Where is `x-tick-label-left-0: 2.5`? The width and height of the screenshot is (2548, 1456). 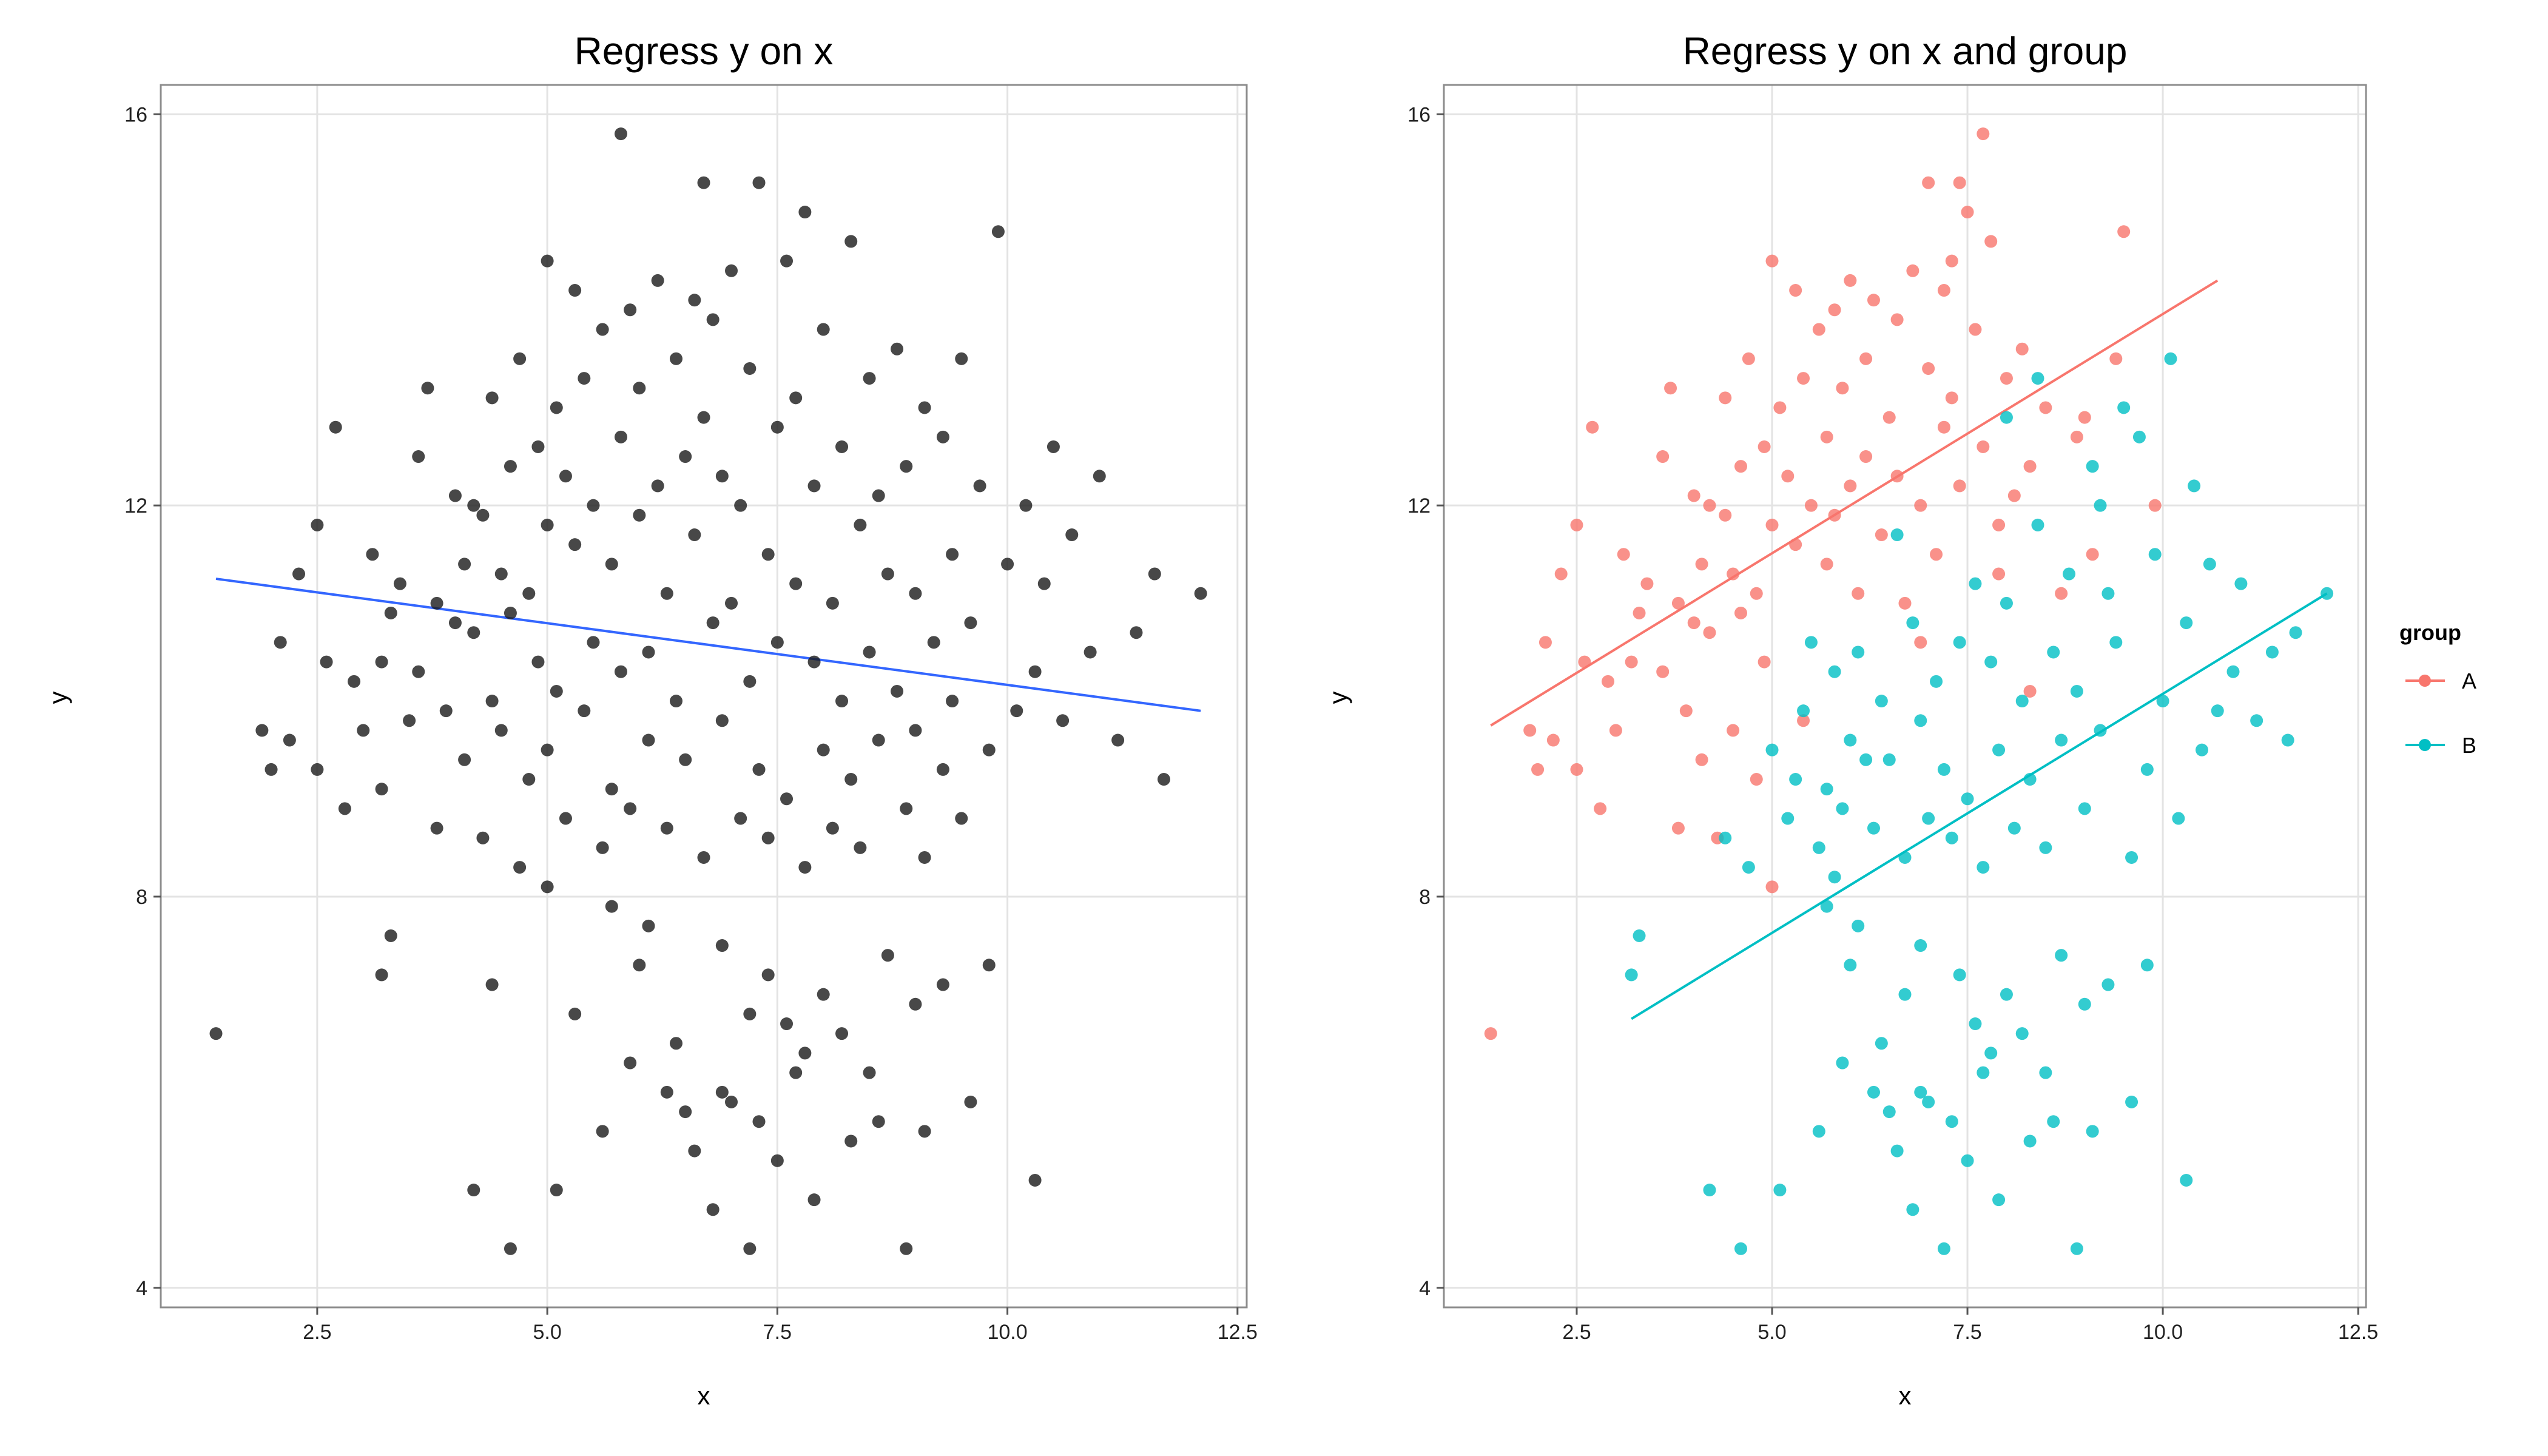 x-tick-label-left-0: 2.5 is located at coordinates (317, 1332).